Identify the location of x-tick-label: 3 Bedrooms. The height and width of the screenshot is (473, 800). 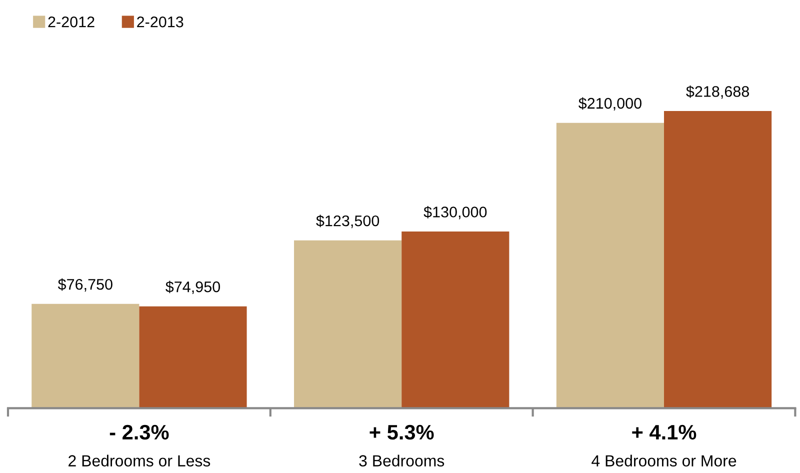
(401, 460).